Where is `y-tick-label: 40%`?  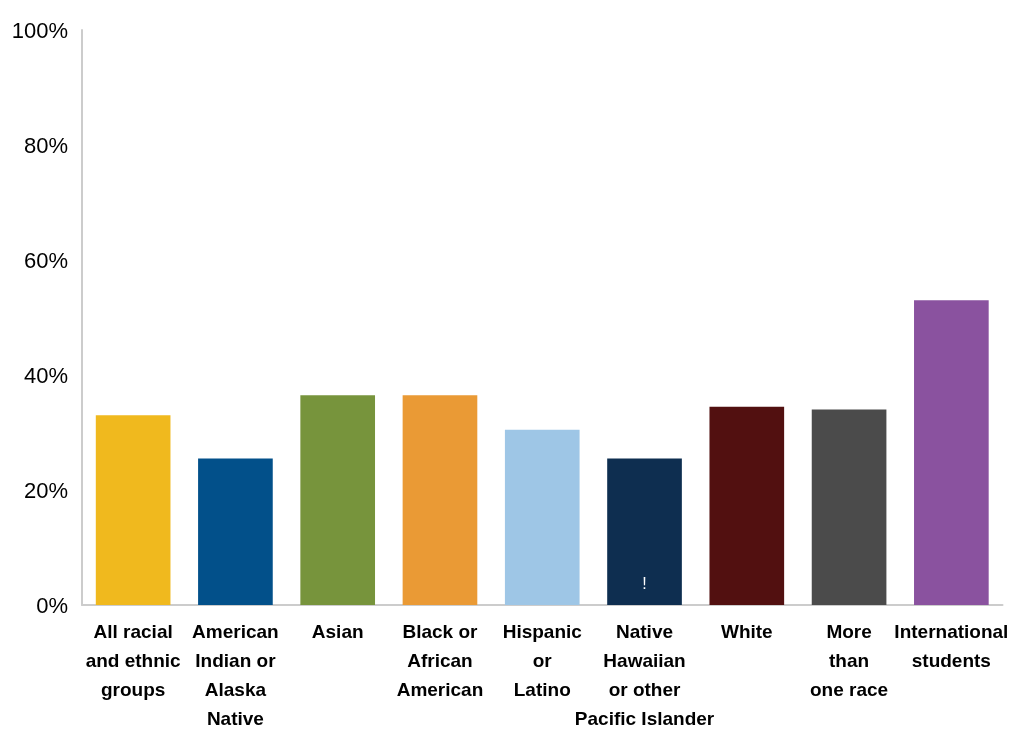 y-tick-label: 40% is located at coordinates (45, 375).